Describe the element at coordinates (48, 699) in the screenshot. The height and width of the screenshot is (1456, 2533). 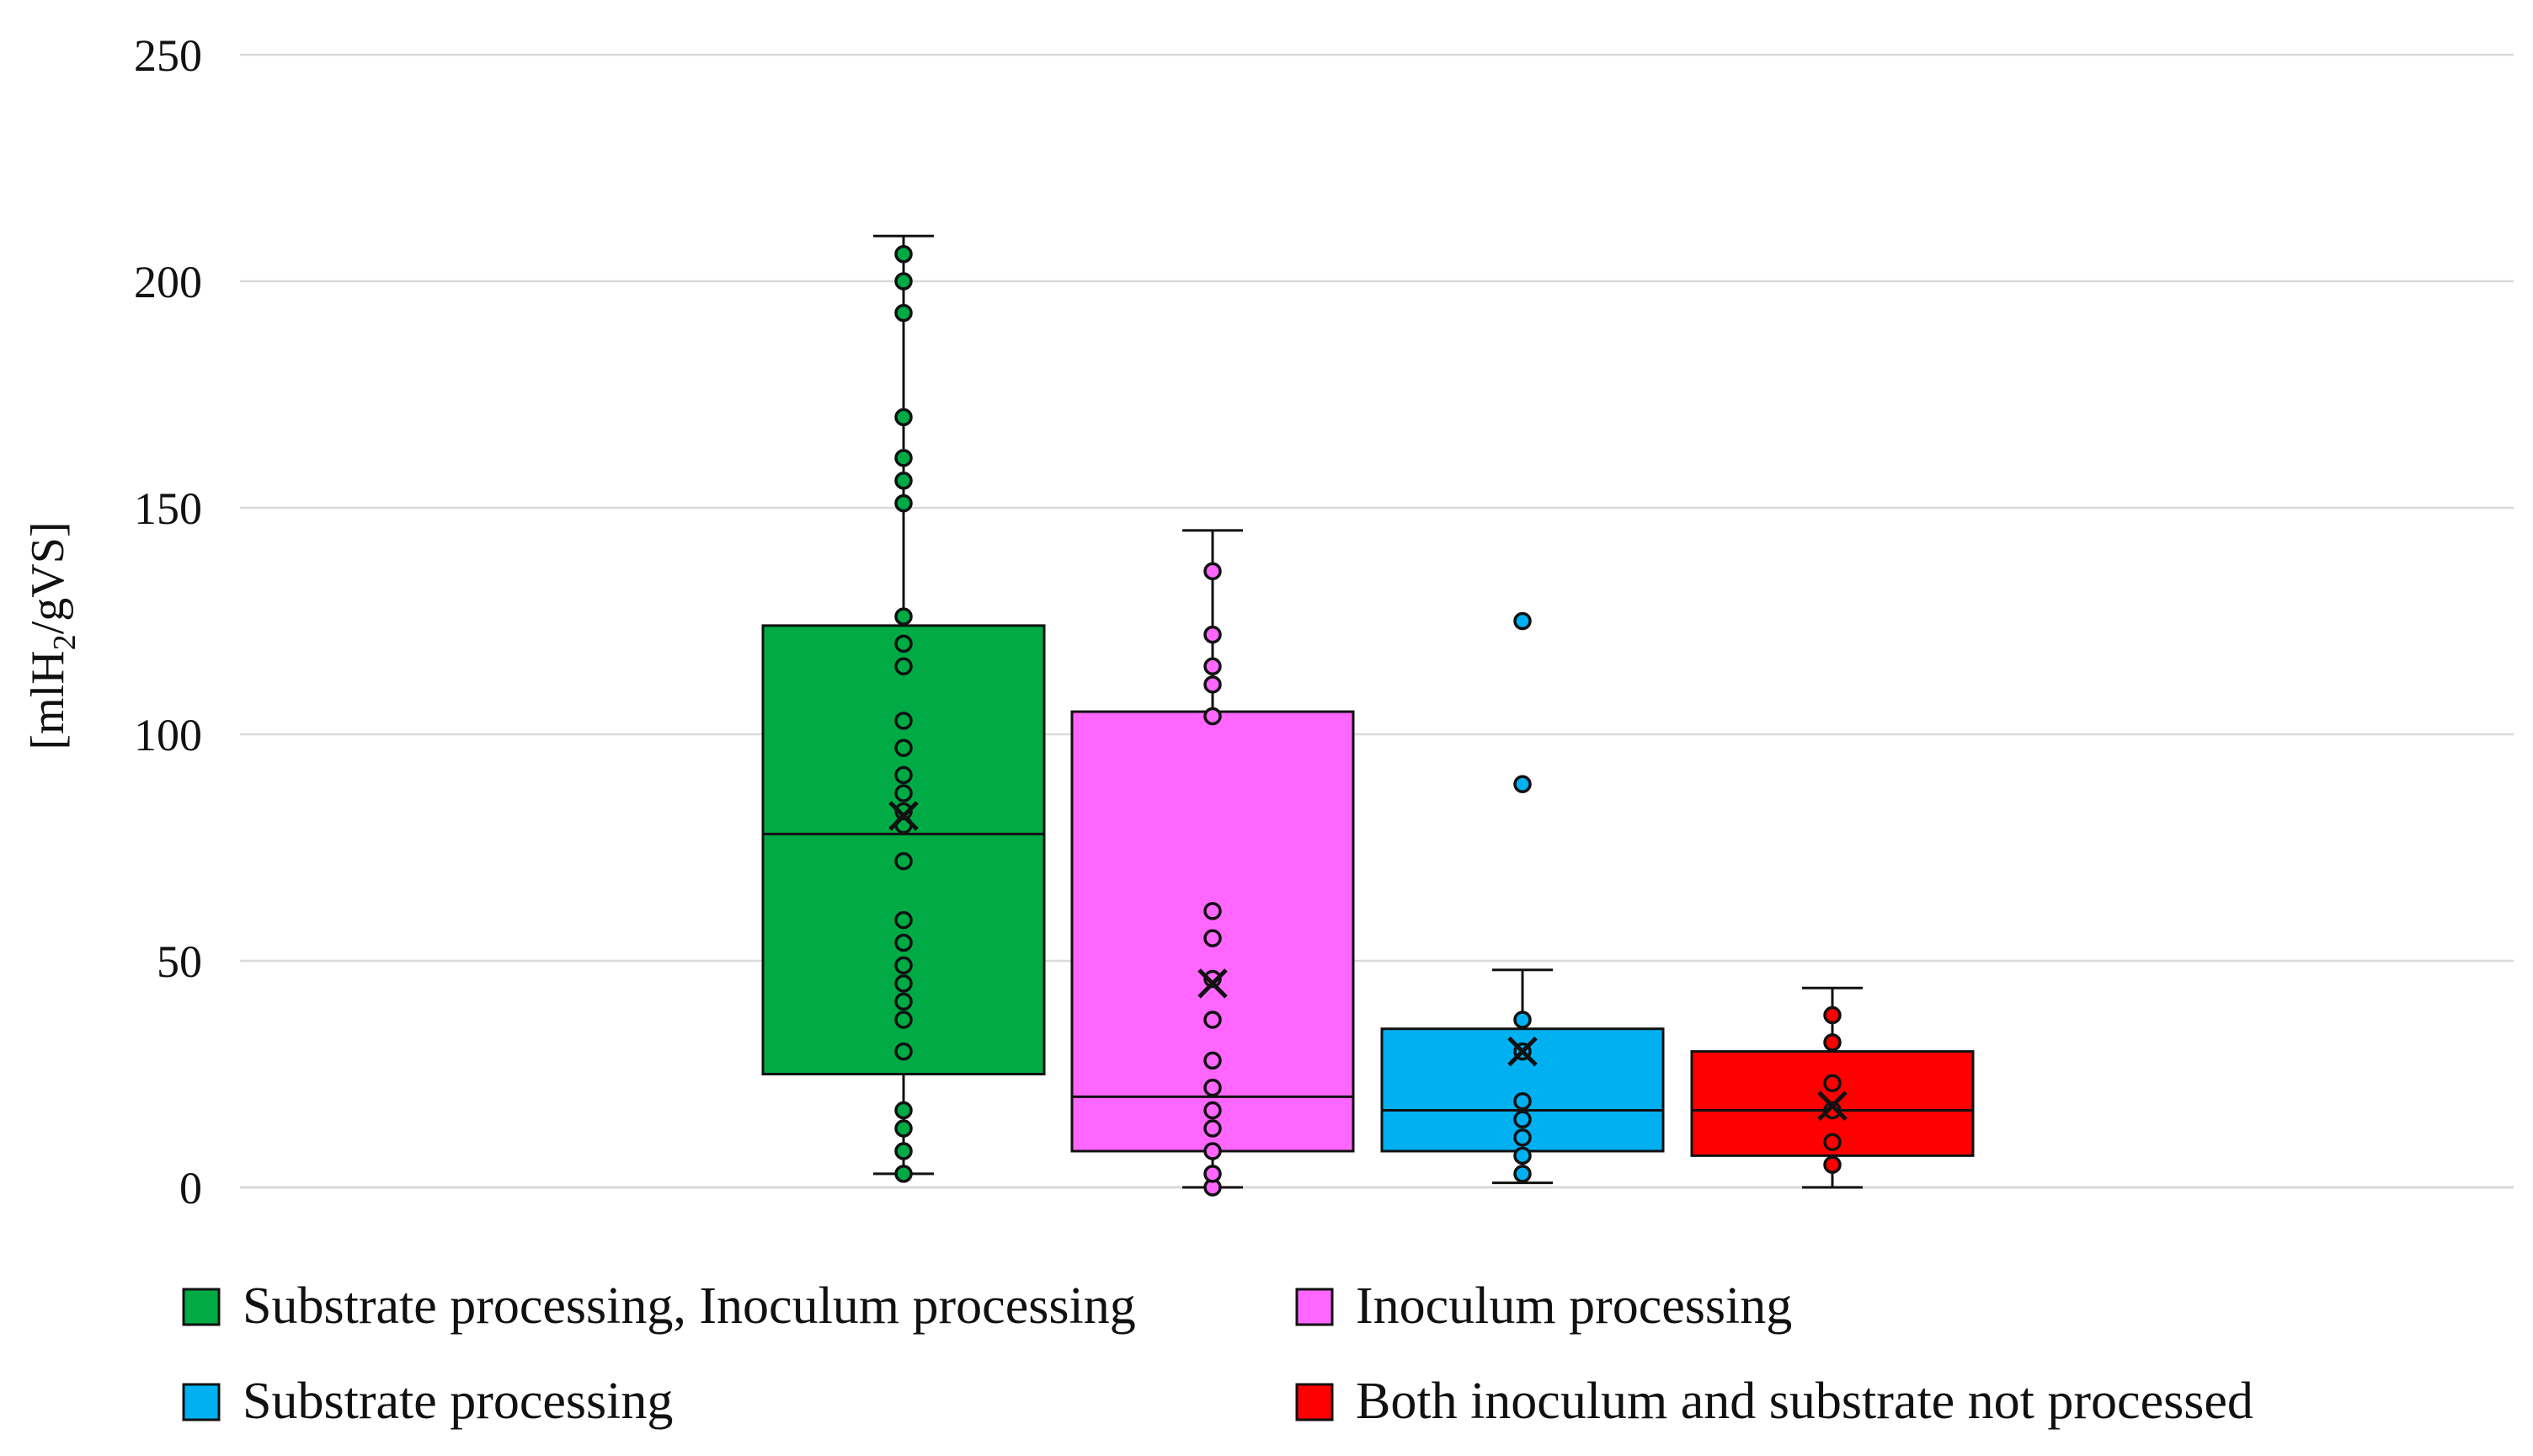
I see `y-axis-title-main: [mlH` at that location.